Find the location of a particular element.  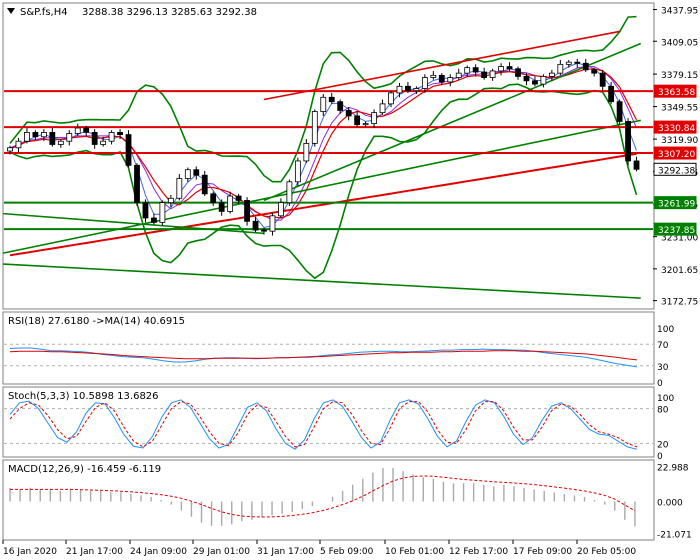

main-panel-ohlc: 3288.38 3296.13 3285.63 3292.38 is located at coordinates (169, 12).